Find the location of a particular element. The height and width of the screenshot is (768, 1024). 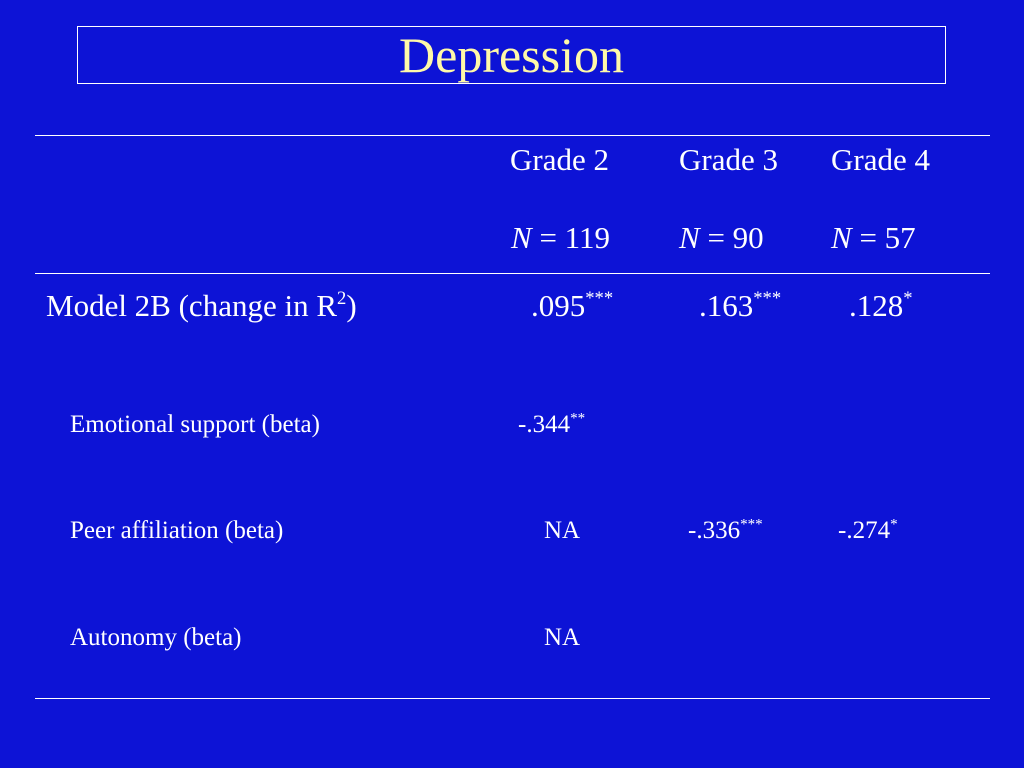

model-value: .163 is located at coordinates (726, 305).